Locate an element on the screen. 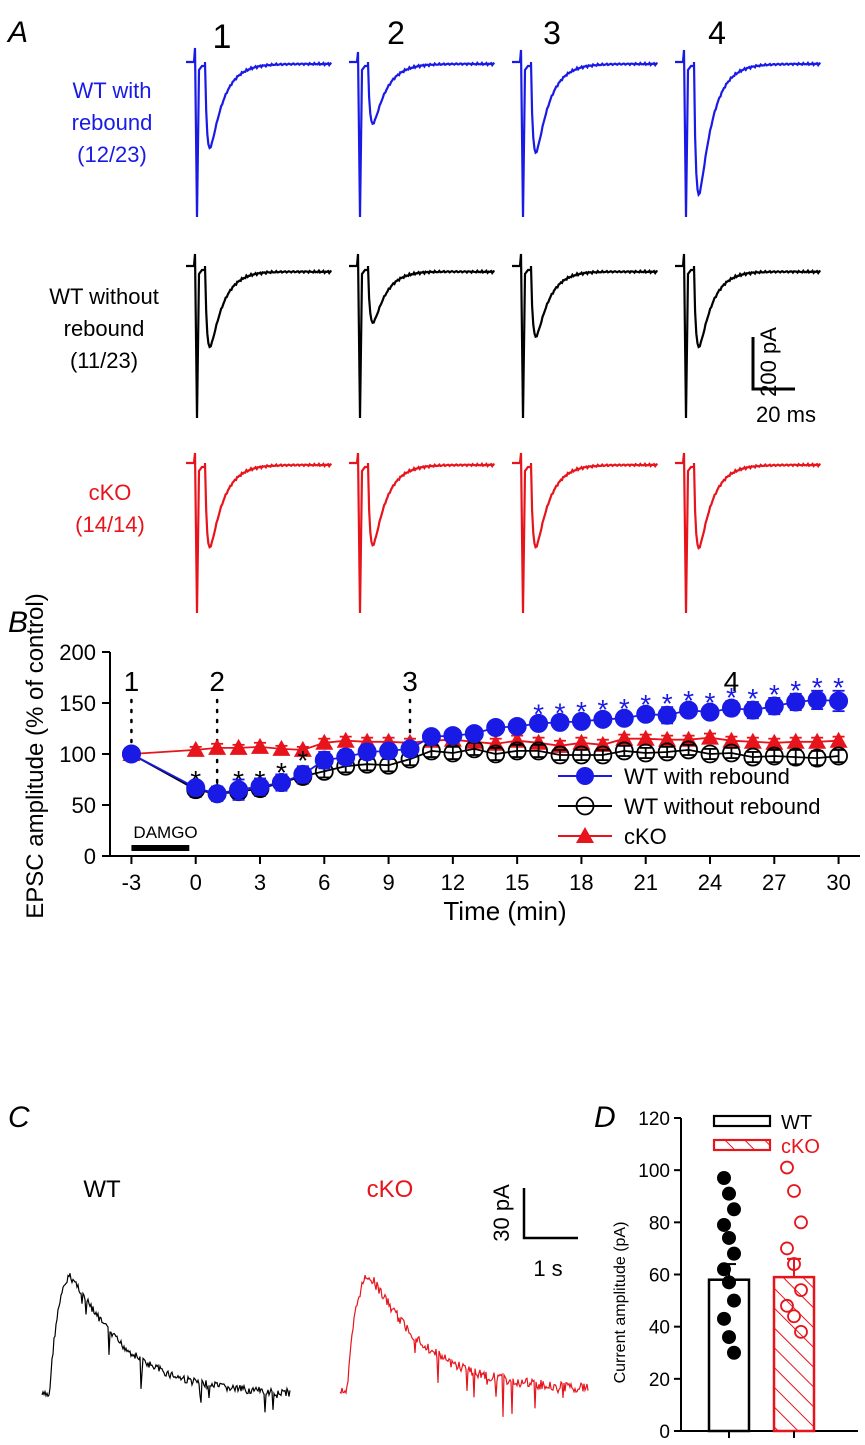 This screenshot has width=865, height=1445. x-tick-label: 9 is located at coordinates (388, 882).